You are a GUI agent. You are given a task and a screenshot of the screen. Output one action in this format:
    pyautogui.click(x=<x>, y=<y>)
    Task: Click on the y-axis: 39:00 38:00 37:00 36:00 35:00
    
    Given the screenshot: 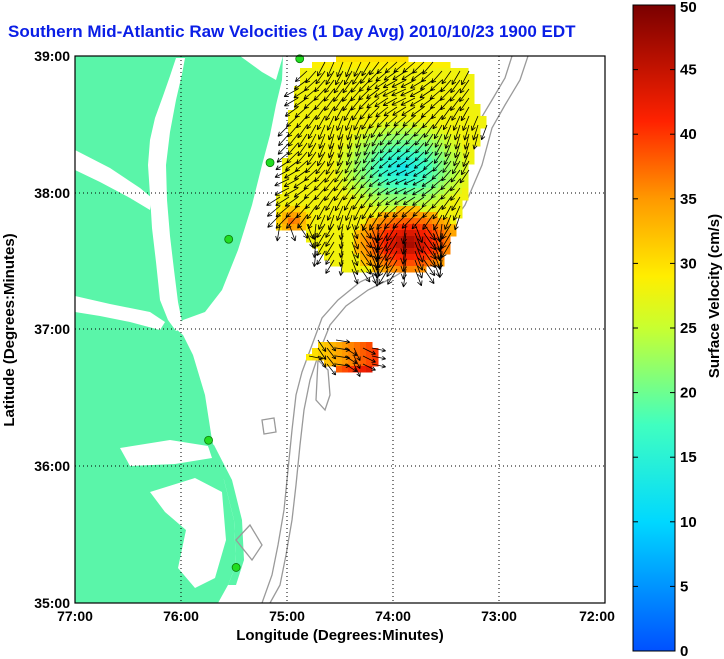 What is the action you would take?
    pyautogui.click(x=52, y=329)
    